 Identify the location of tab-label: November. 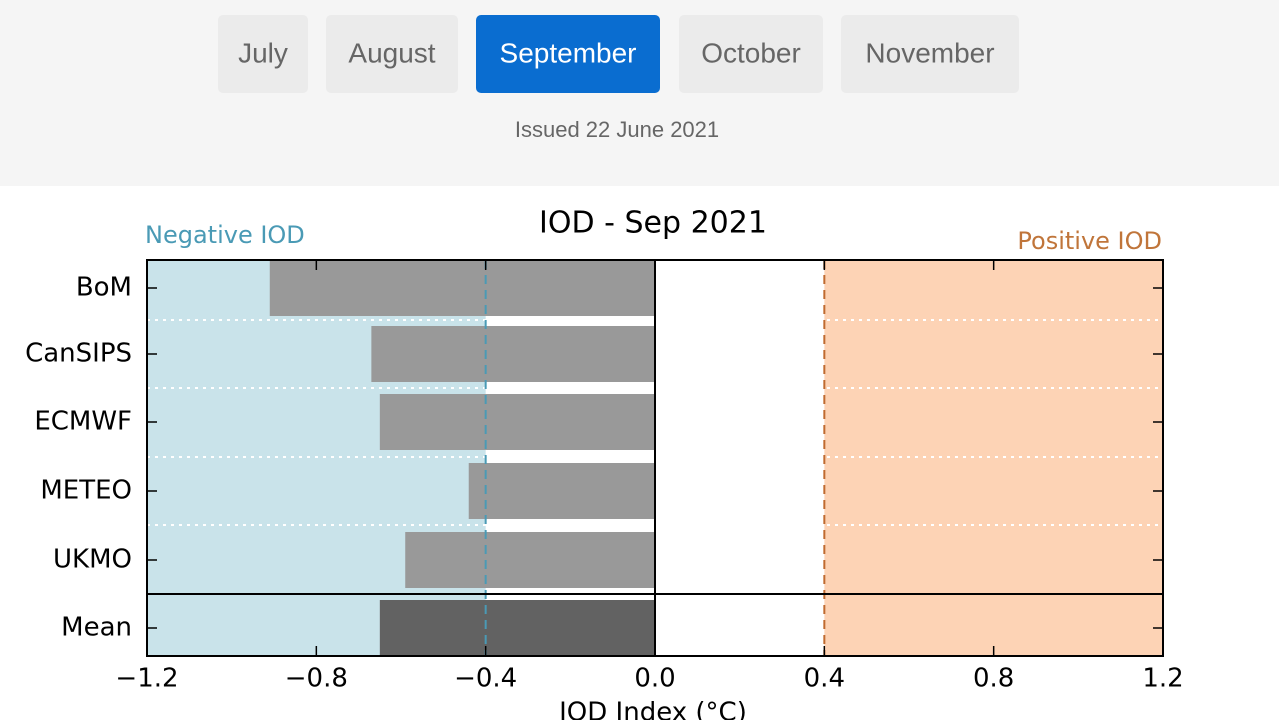
(929, 52).